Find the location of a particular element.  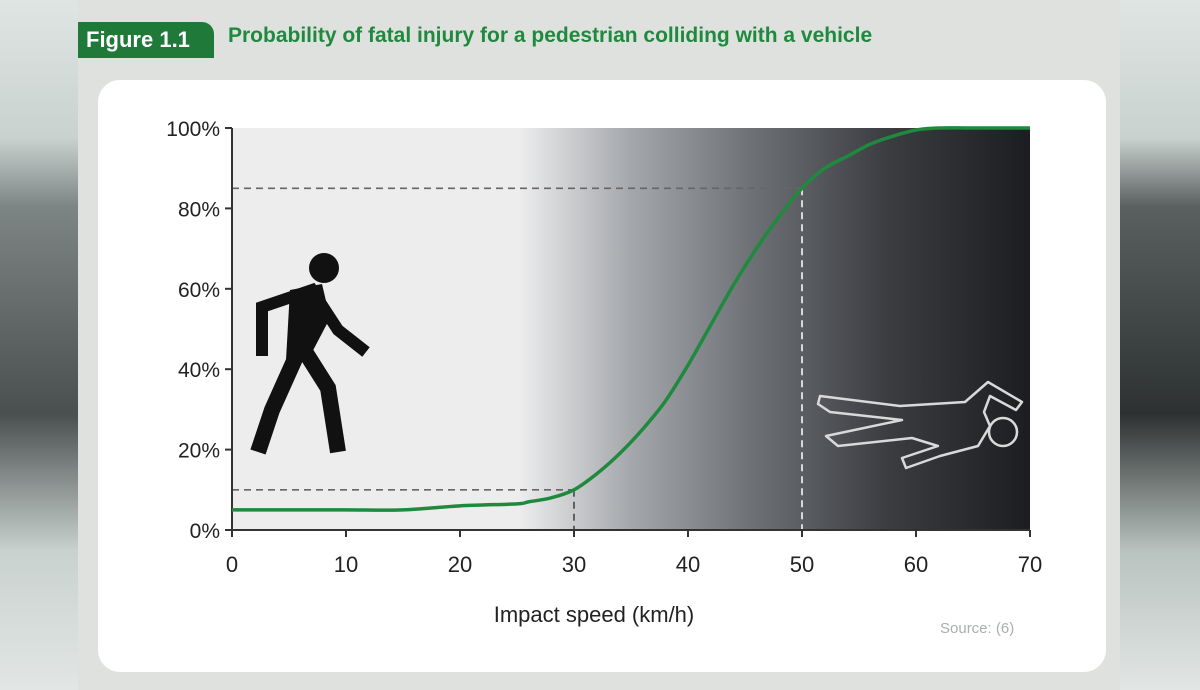

body-outline-icon is located at coordinates (920, 425).